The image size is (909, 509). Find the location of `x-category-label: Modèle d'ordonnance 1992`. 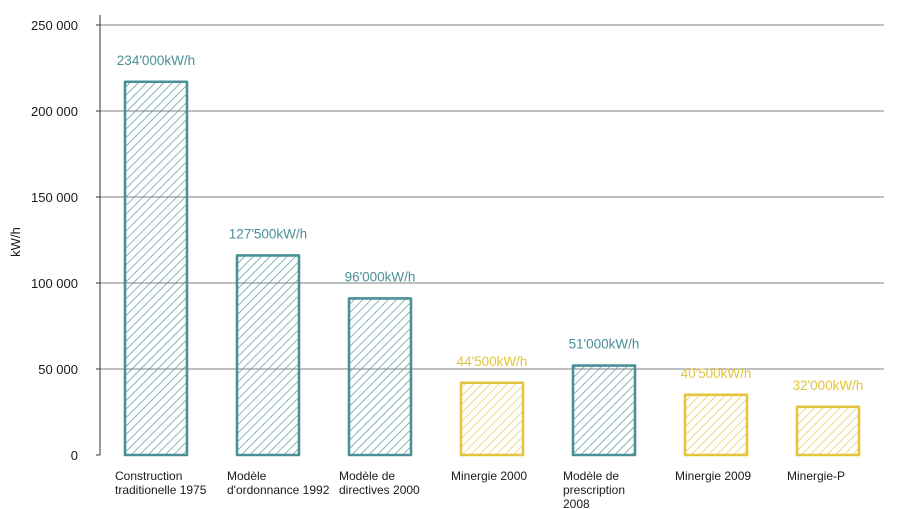

x-category-label: Modèle d'ordonnance 1992 is located at coordinates (278, 483).